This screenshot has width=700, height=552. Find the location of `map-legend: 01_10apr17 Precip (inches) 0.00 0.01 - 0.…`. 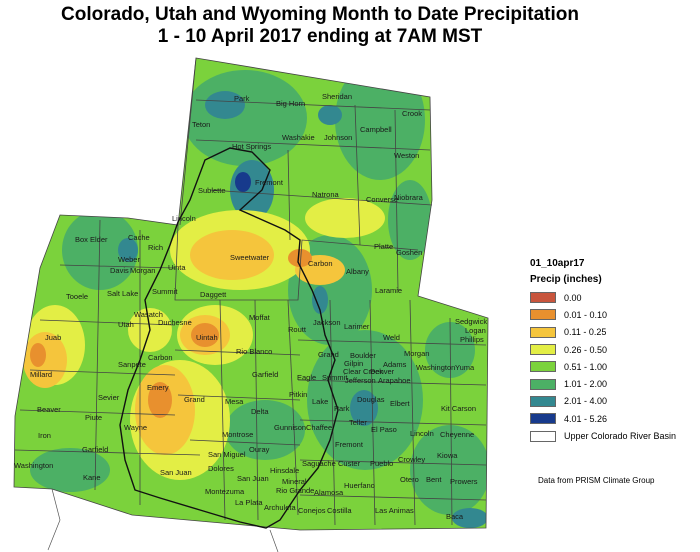

map-legend: 01_10apr17 Precip (inches) 0.00 0.01 - 0.… is located at coordinates (615, 351).